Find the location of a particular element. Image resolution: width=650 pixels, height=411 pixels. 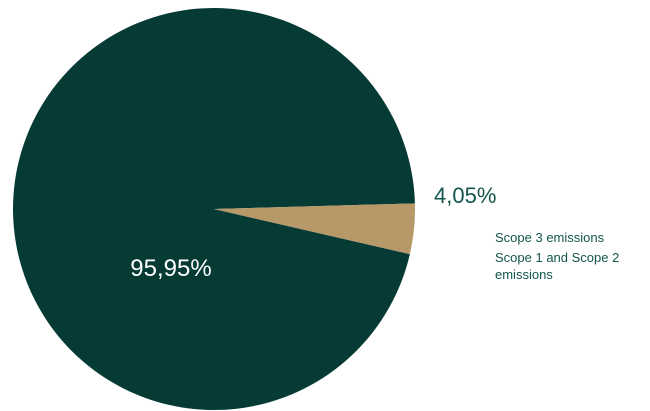

legend-item-scope-3: Scope 3 emissions is located at coordinates (550, 237).